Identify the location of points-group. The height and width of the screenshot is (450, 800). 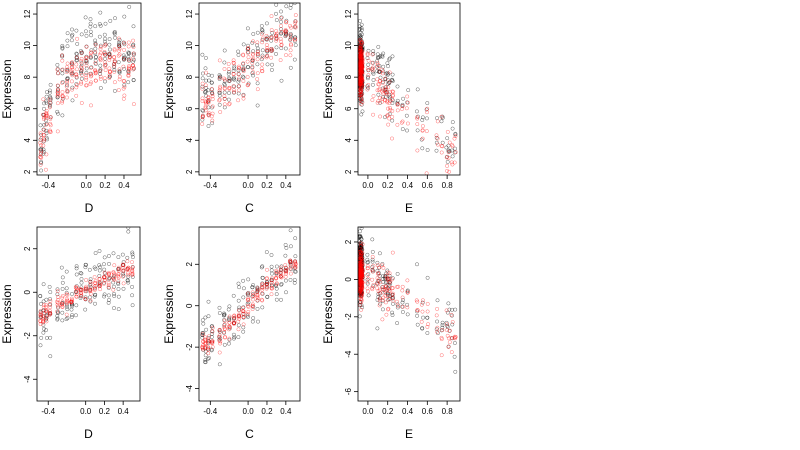
(249, 65).